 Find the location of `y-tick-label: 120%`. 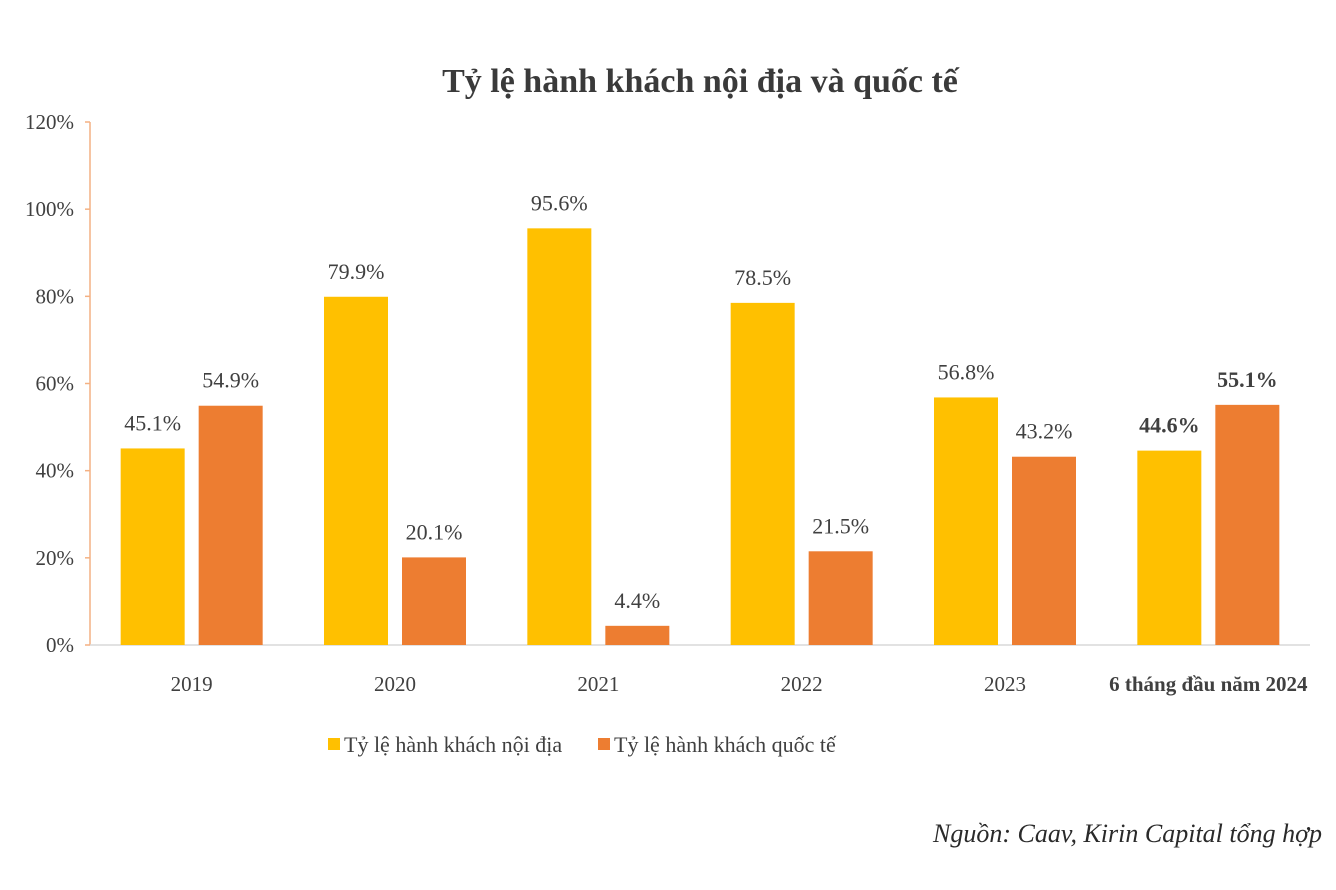

y-tick-label: 120% is located at coordinates (49, 122).